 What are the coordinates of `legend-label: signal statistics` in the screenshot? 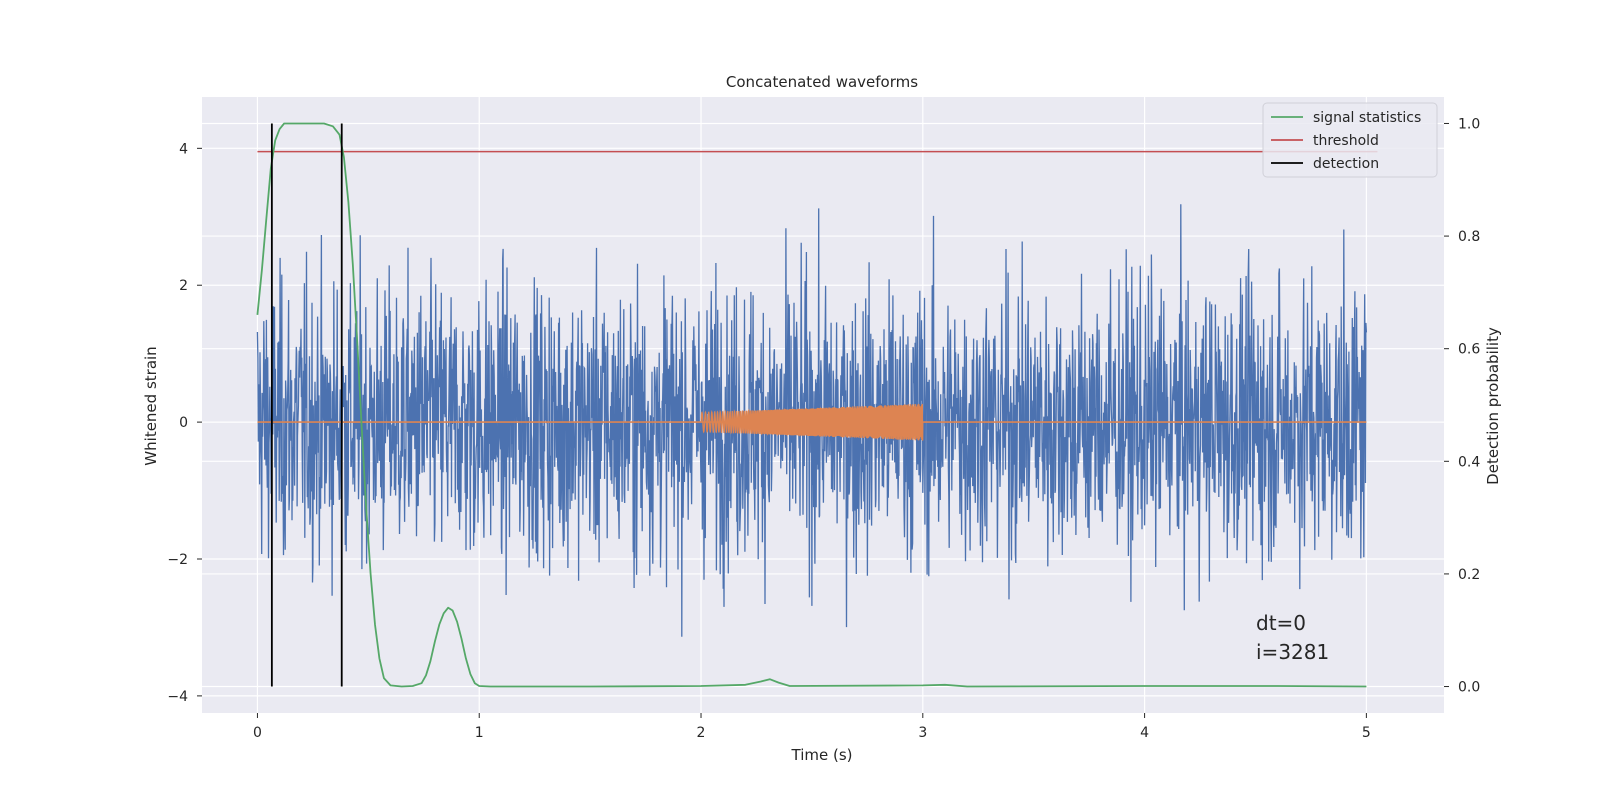 It's located at (1367, 118).